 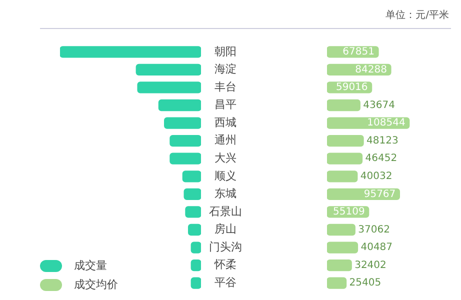 What do you see at coordinates (358, 52) in the screenshot?
I see `data-label: 67851` at bounding box center [358, 52].